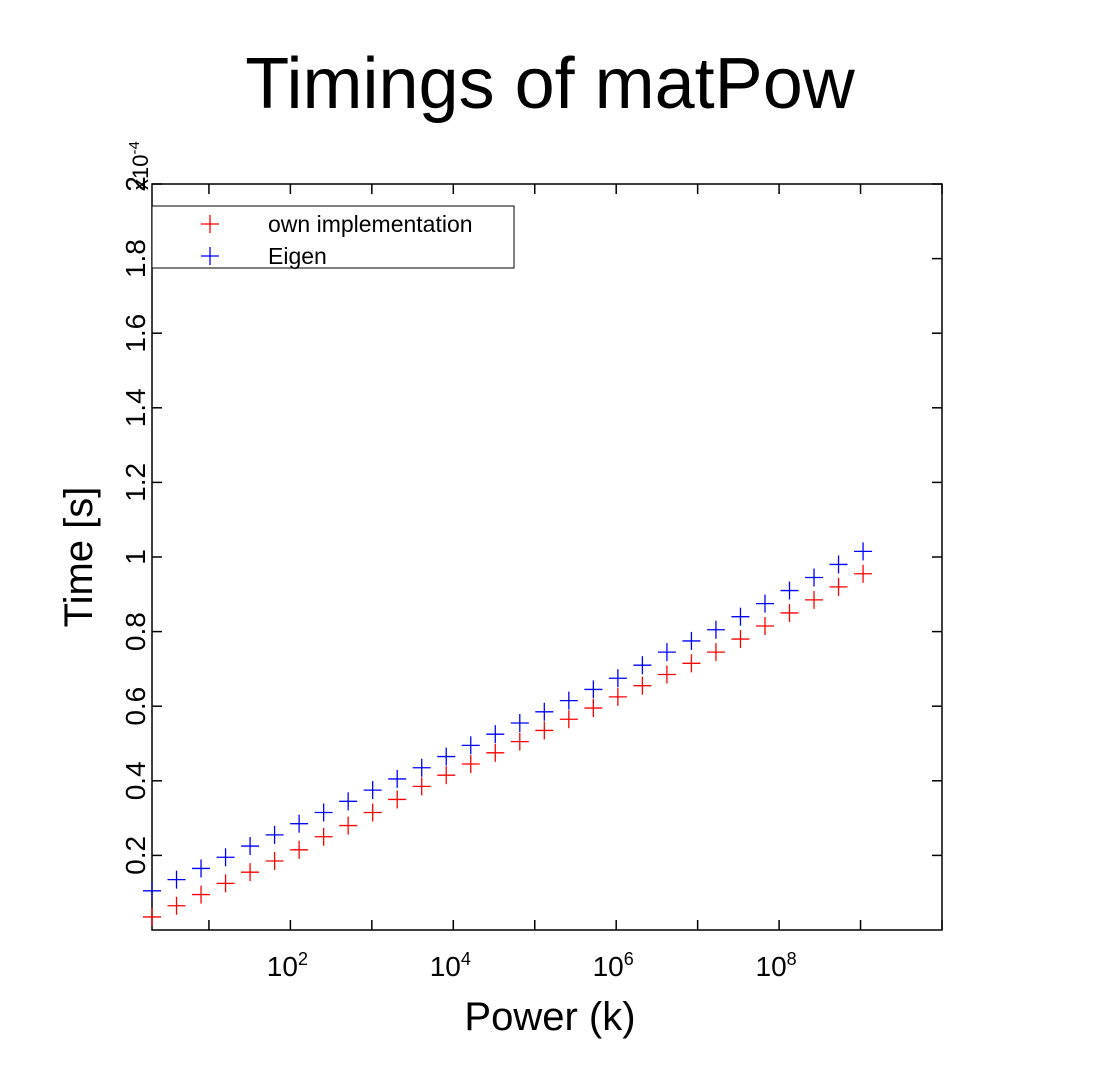 The height and width of the screenshot is (1070, 1100). I want to click on x-tick-label: 10⁴, so click(450, 965).